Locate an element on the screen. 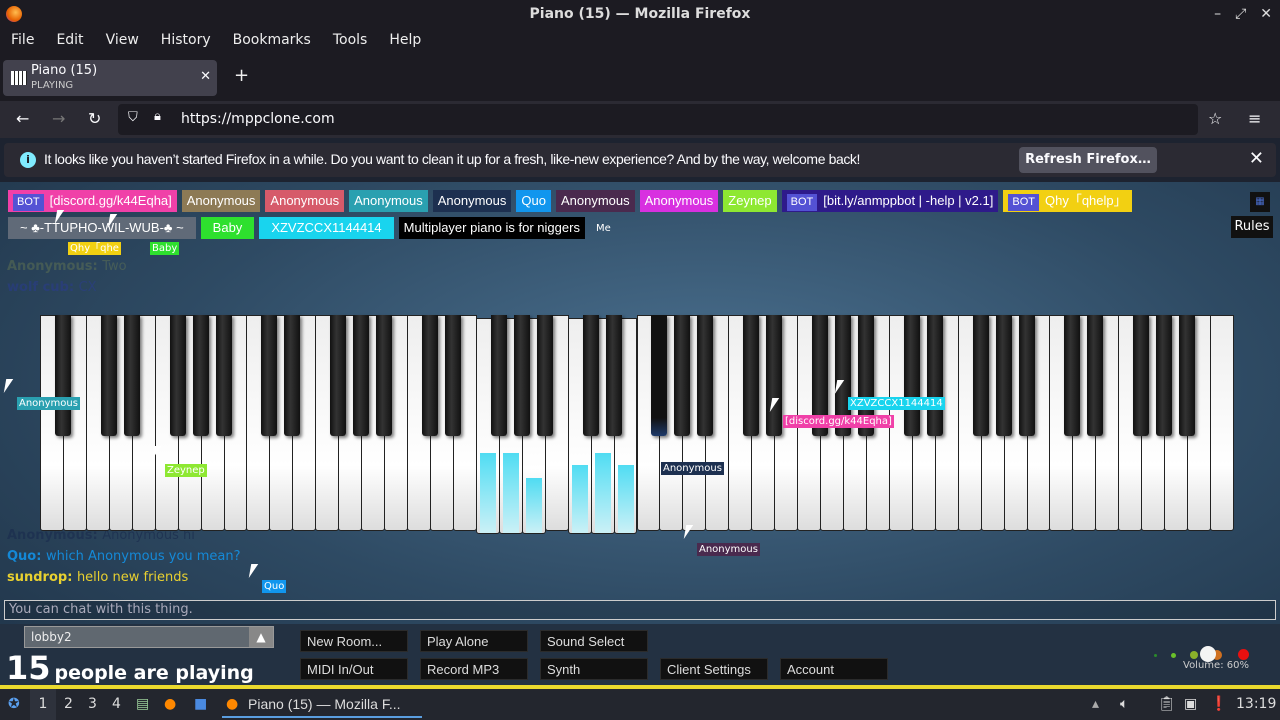 This screenshot has height=720, width=1280. workspace-2: 2 is located at coordinates (68, 704).